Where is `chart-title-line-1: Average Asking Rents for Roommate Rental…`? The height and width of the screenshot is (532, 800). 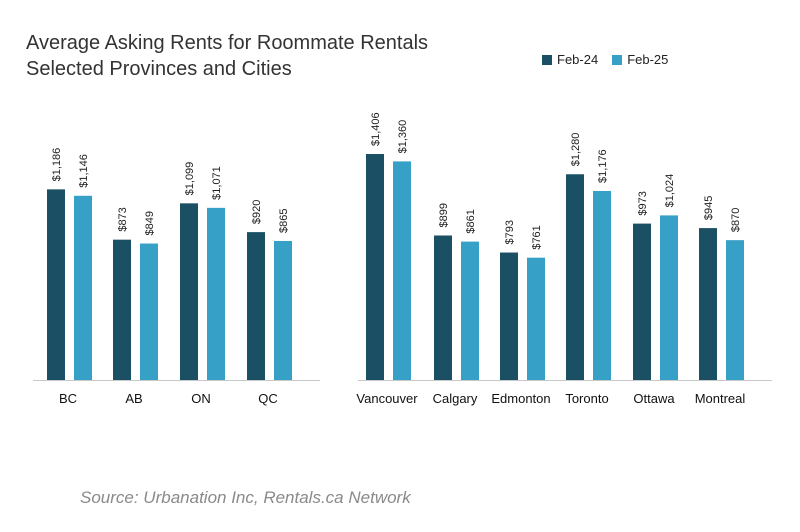
chart-title-line-1: Average Asking Rents for Roommate Rental… is located at coordinates (227, 43).